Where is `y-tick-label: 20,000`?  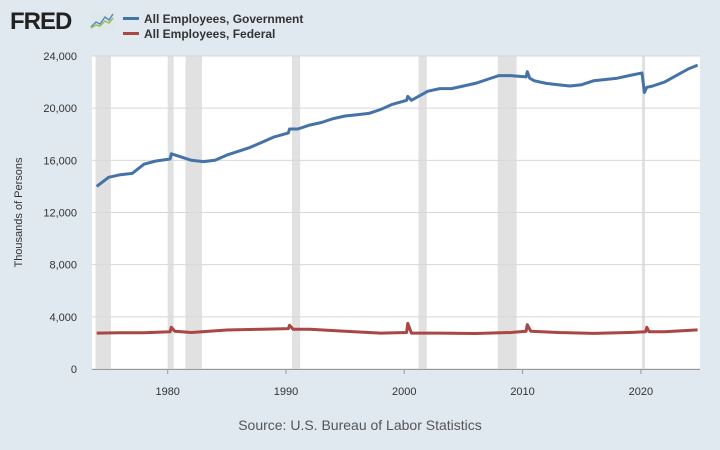 y-tick-label: 20,000 is located at coordinates (60, 109).